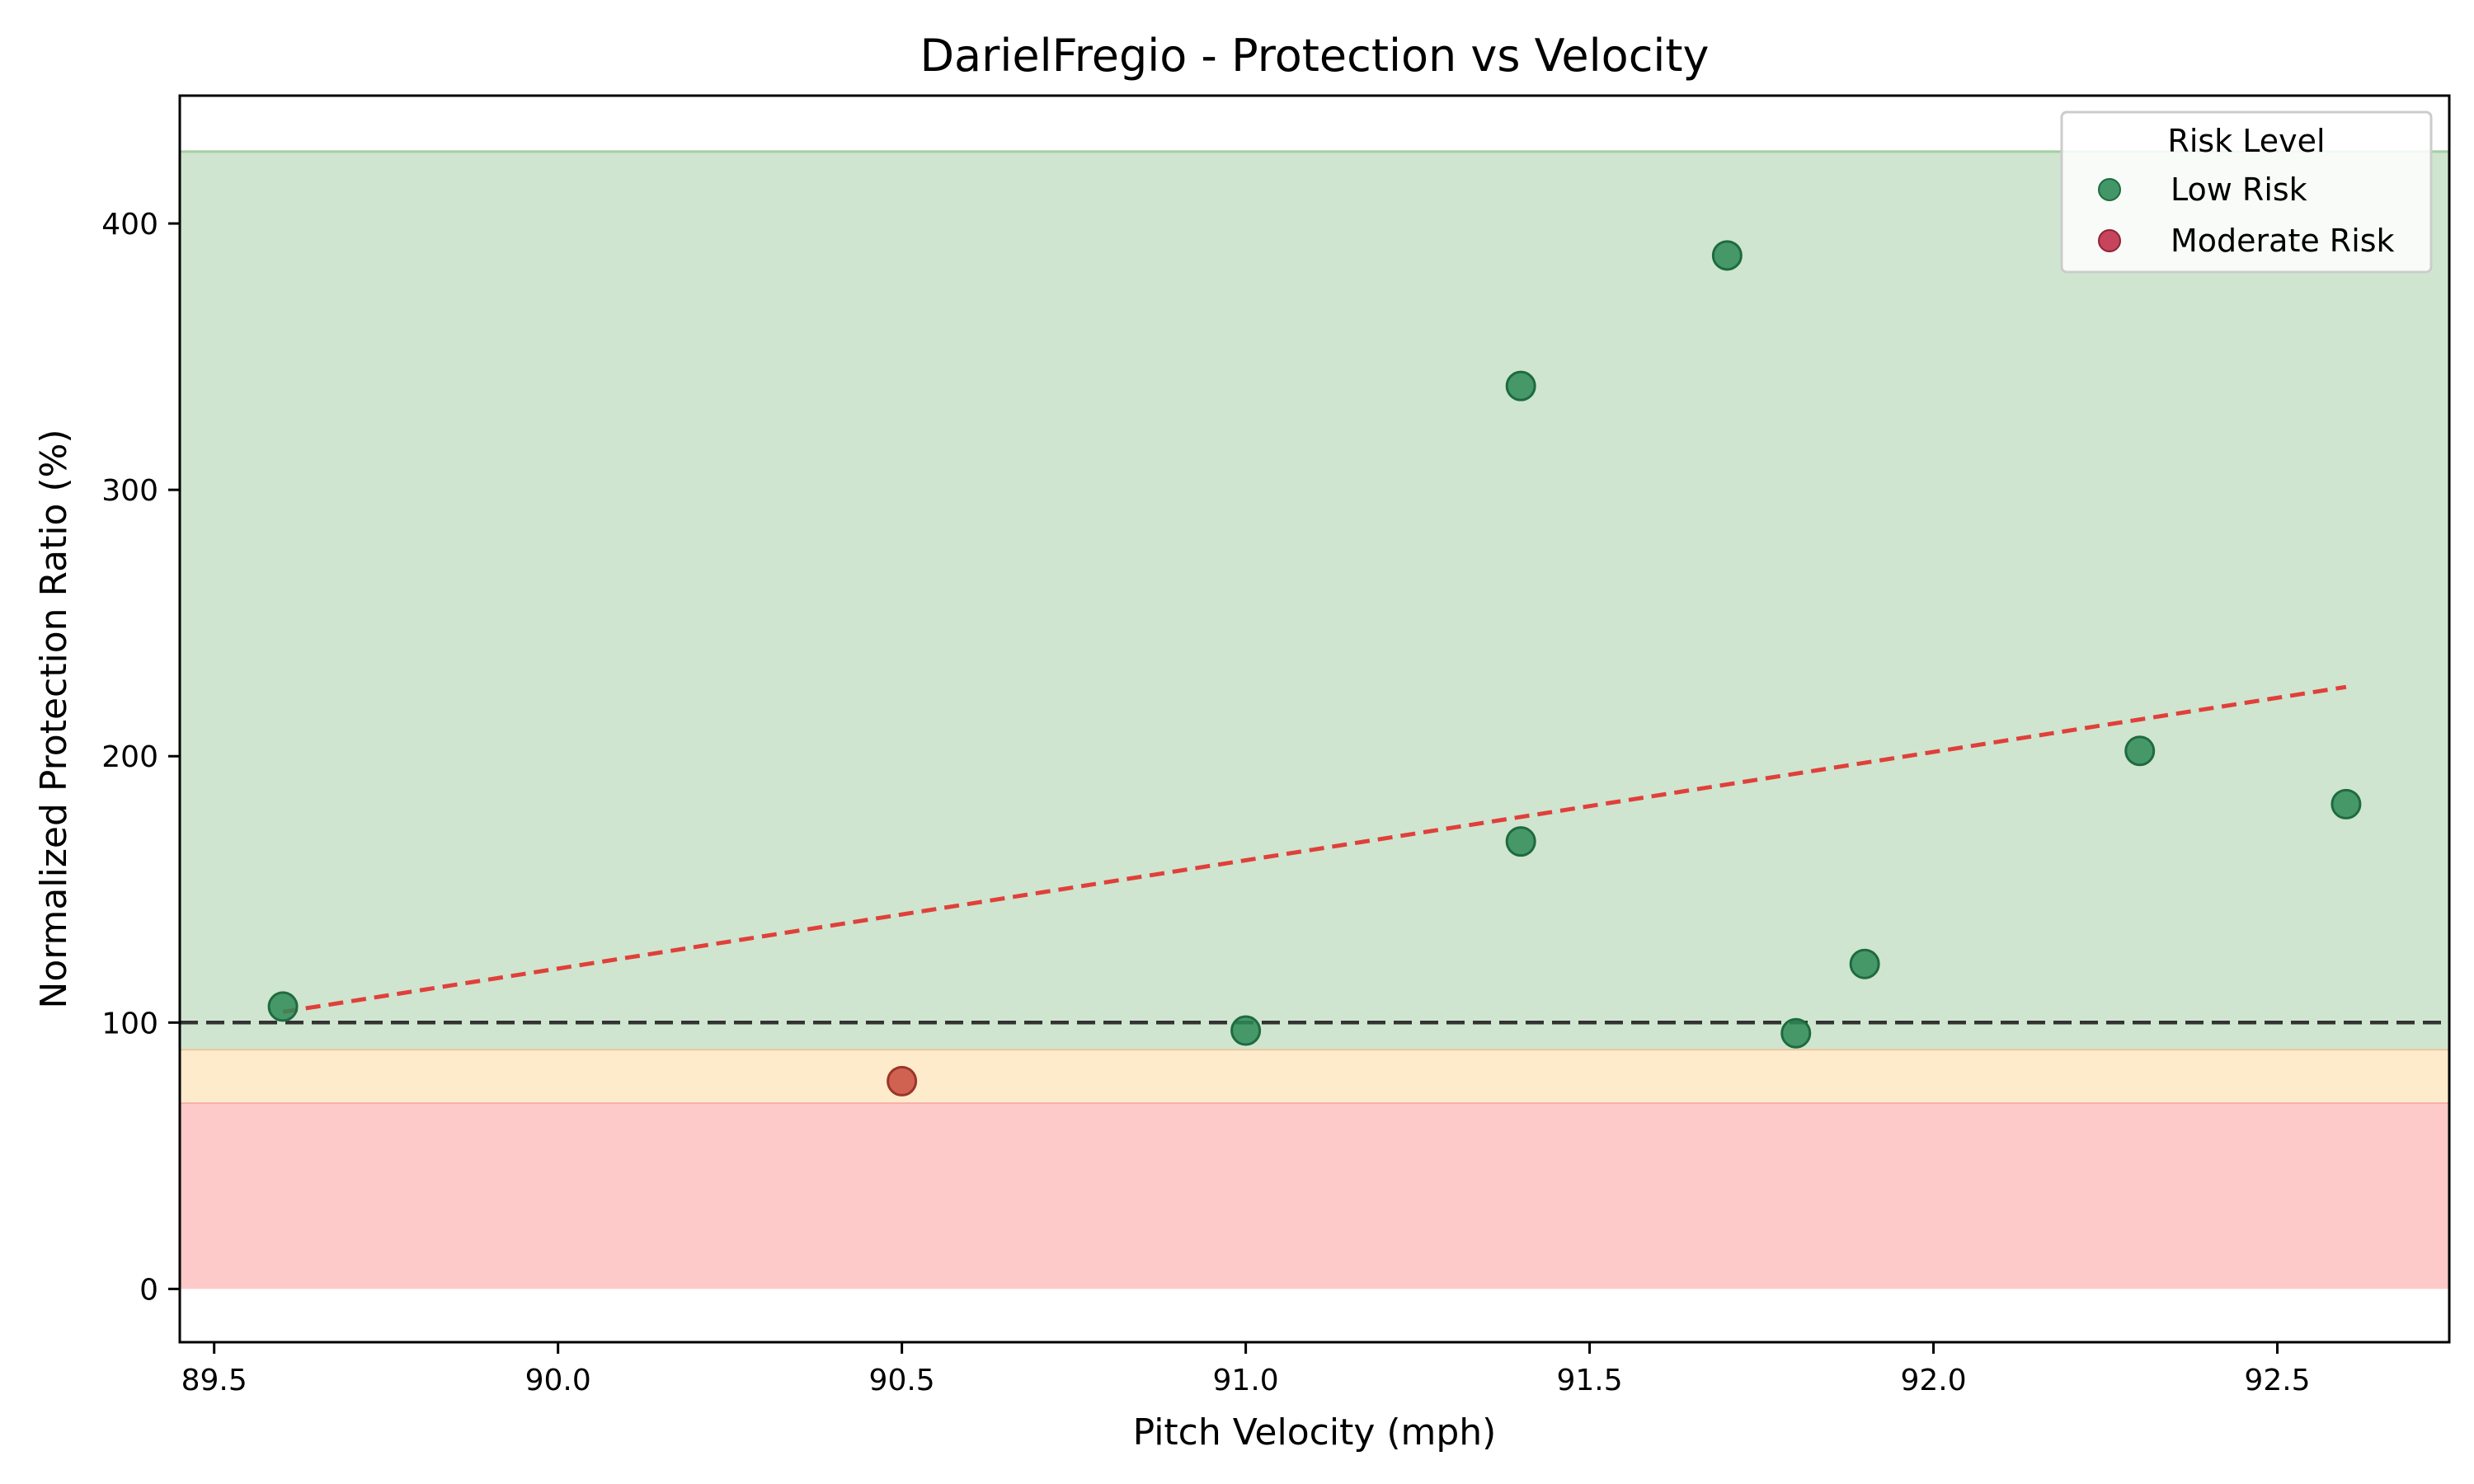 The height and width of the screenshot is (1484, 2474). What do you see at coordinates (2283, 241) in the screenshot?
I see `legend-label-moderate-risk: Moderate Risk` at bounding box center [2283, 241].